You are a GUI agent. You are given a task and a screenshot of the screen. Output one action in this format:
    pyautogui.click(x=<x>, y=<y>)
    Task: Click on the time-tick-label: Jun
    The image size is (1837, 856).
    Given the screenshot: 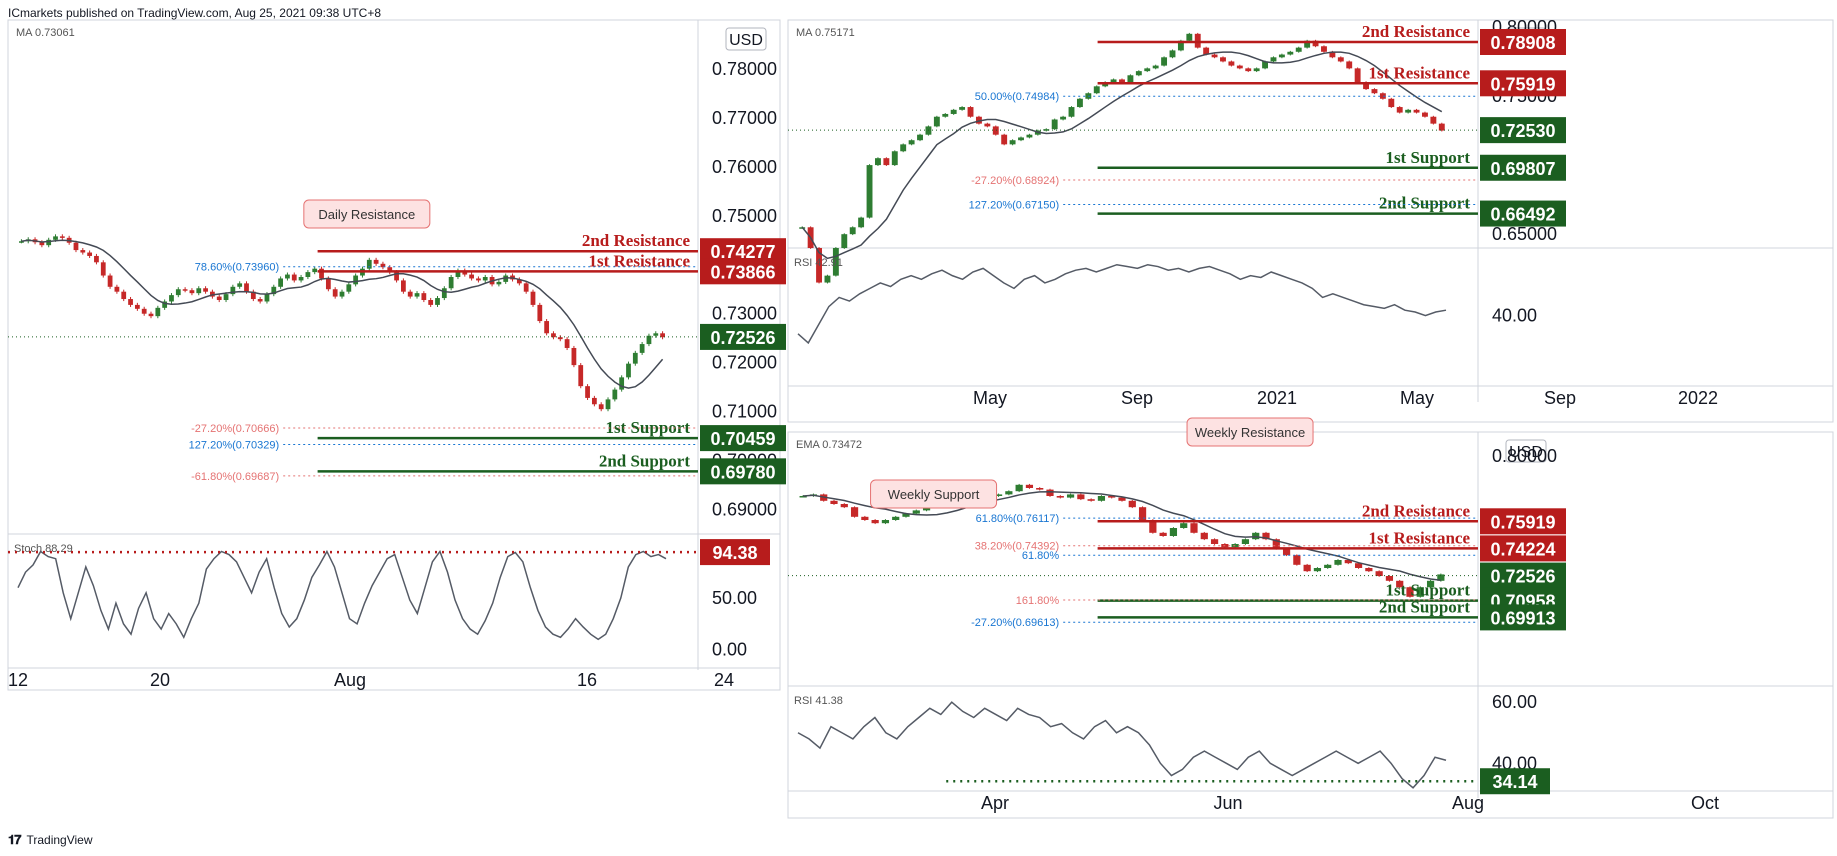 What is the action you would take?
    pyautogui.click(x=1227, y=803)
    